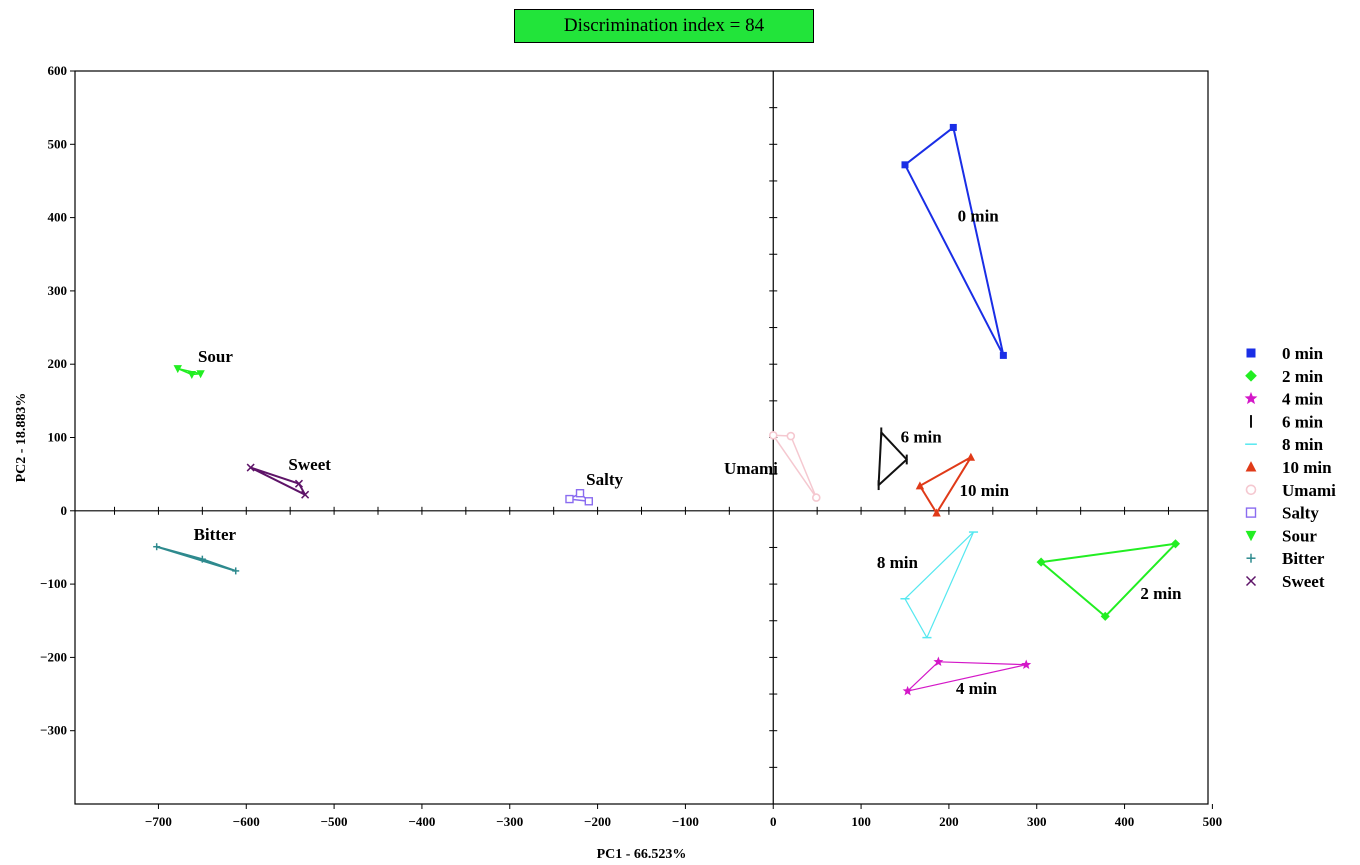 The width and height of the screenshot is (1360, 865). Describe the element at coordinates (278, 481) in the screenshot. I see `series-outline-sweet` at that location.